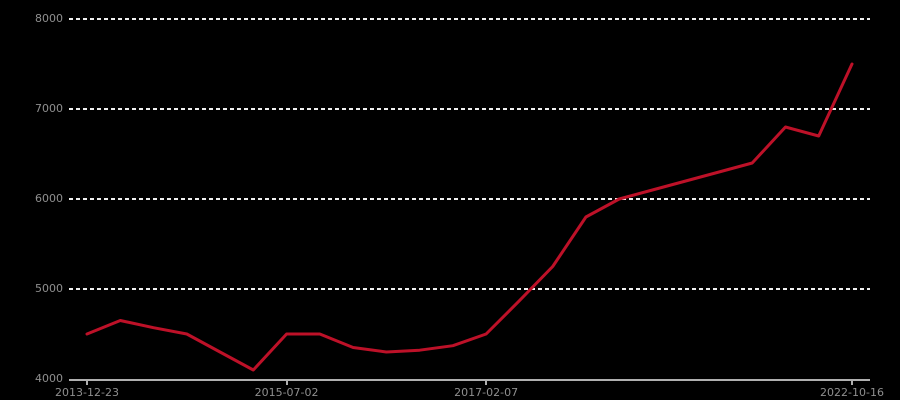 Image resolution: width=900 pixels, height=400 pixels. I want to click on y-axis-label: 5000, so click(49, 288).